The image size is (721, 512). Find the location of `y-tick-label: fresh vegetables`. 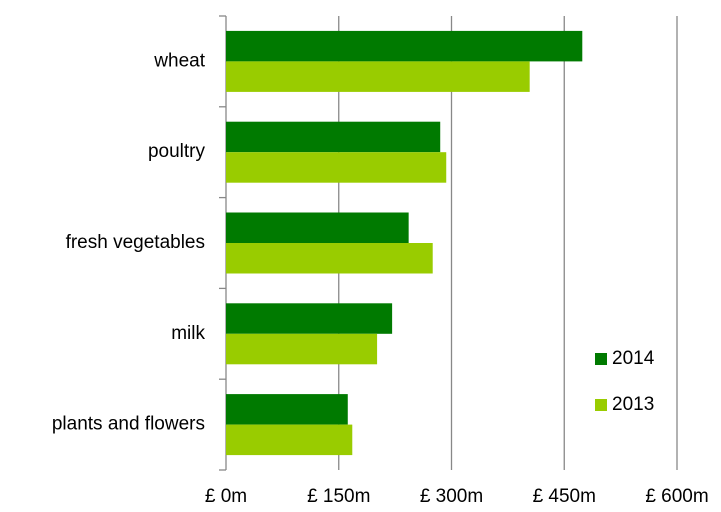

y-tick-label: fresh vegetables is located at coordinates (135, 242).